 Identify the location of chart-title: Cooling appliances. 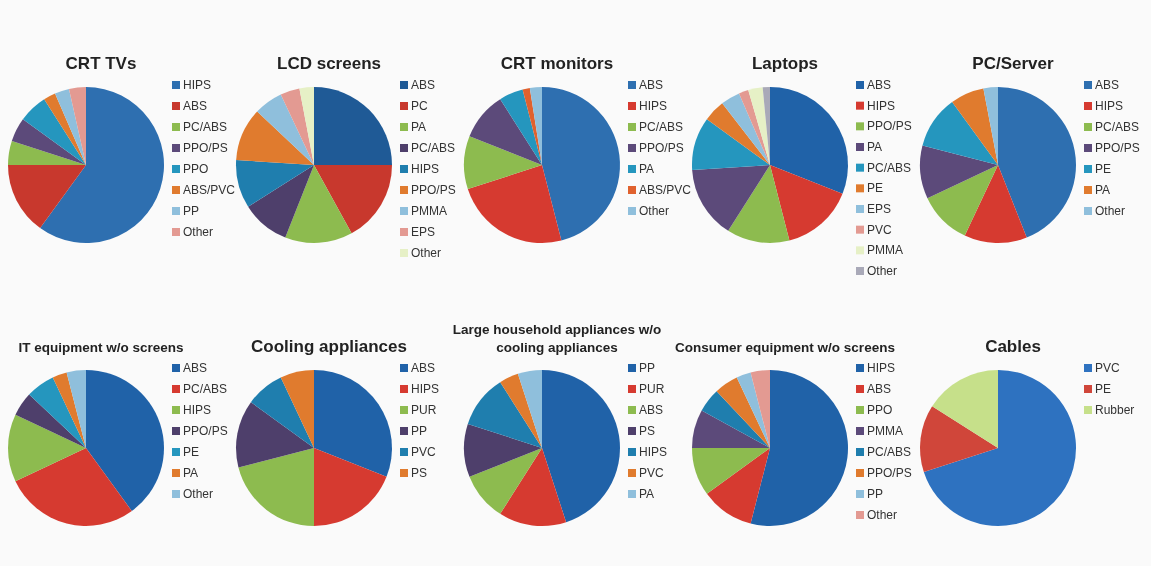
(329, 346).